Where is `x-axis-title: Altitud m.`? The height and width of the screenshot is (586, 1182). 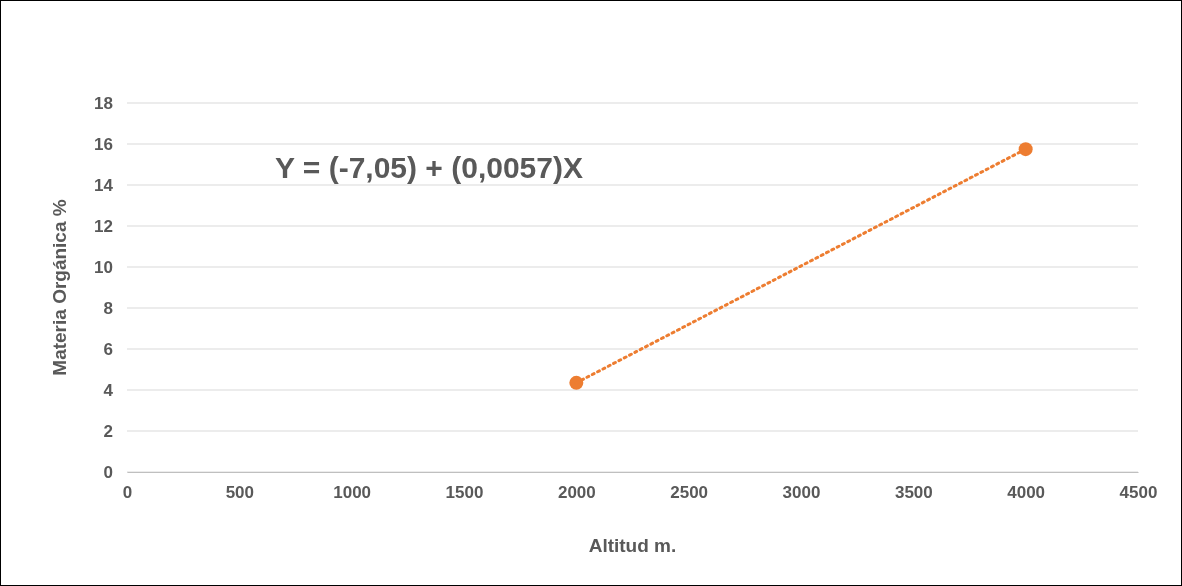 x-axis-title: Altitud m. is located at coordinates (632, 545).